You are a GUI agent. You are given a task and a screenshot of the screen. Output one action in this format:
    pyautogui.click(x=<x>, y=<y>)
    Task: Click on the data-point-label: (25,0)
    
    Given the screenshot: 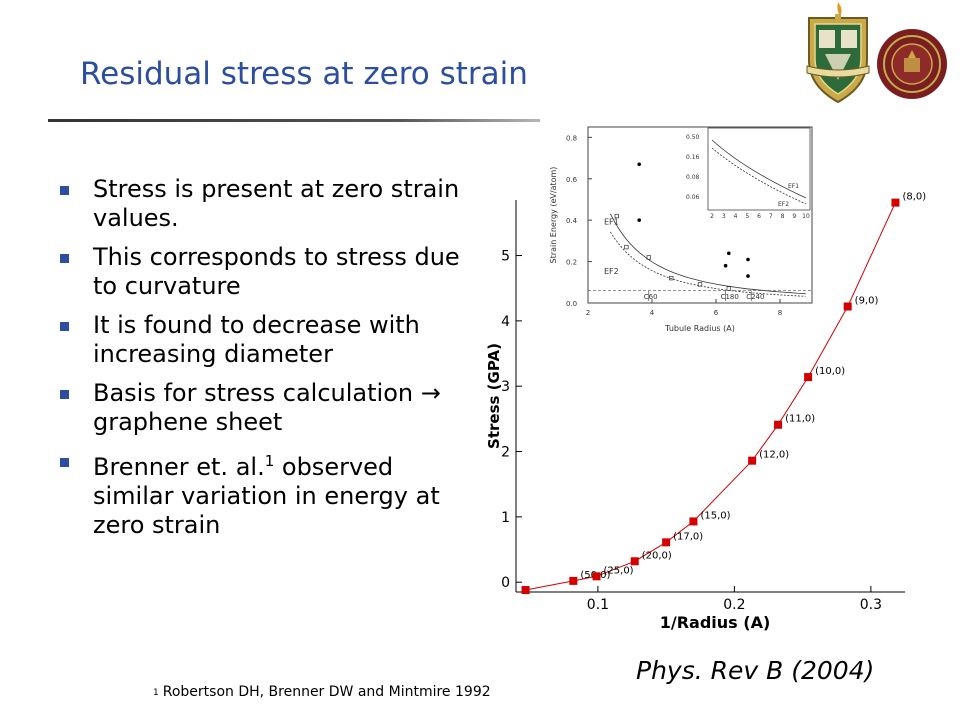 What is the action you would take?
    pyautogui.click(x=619, y=570)
    